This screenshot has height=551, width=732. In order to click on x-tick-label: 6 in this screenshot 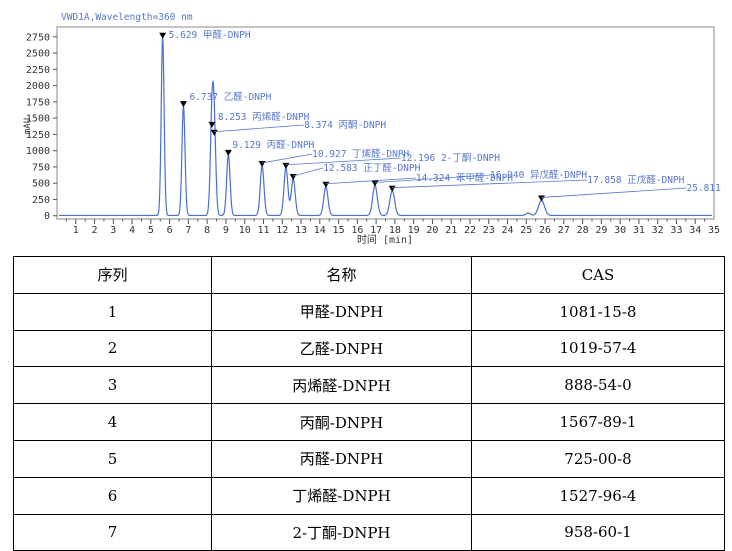, I will do `click(170, 230)`.